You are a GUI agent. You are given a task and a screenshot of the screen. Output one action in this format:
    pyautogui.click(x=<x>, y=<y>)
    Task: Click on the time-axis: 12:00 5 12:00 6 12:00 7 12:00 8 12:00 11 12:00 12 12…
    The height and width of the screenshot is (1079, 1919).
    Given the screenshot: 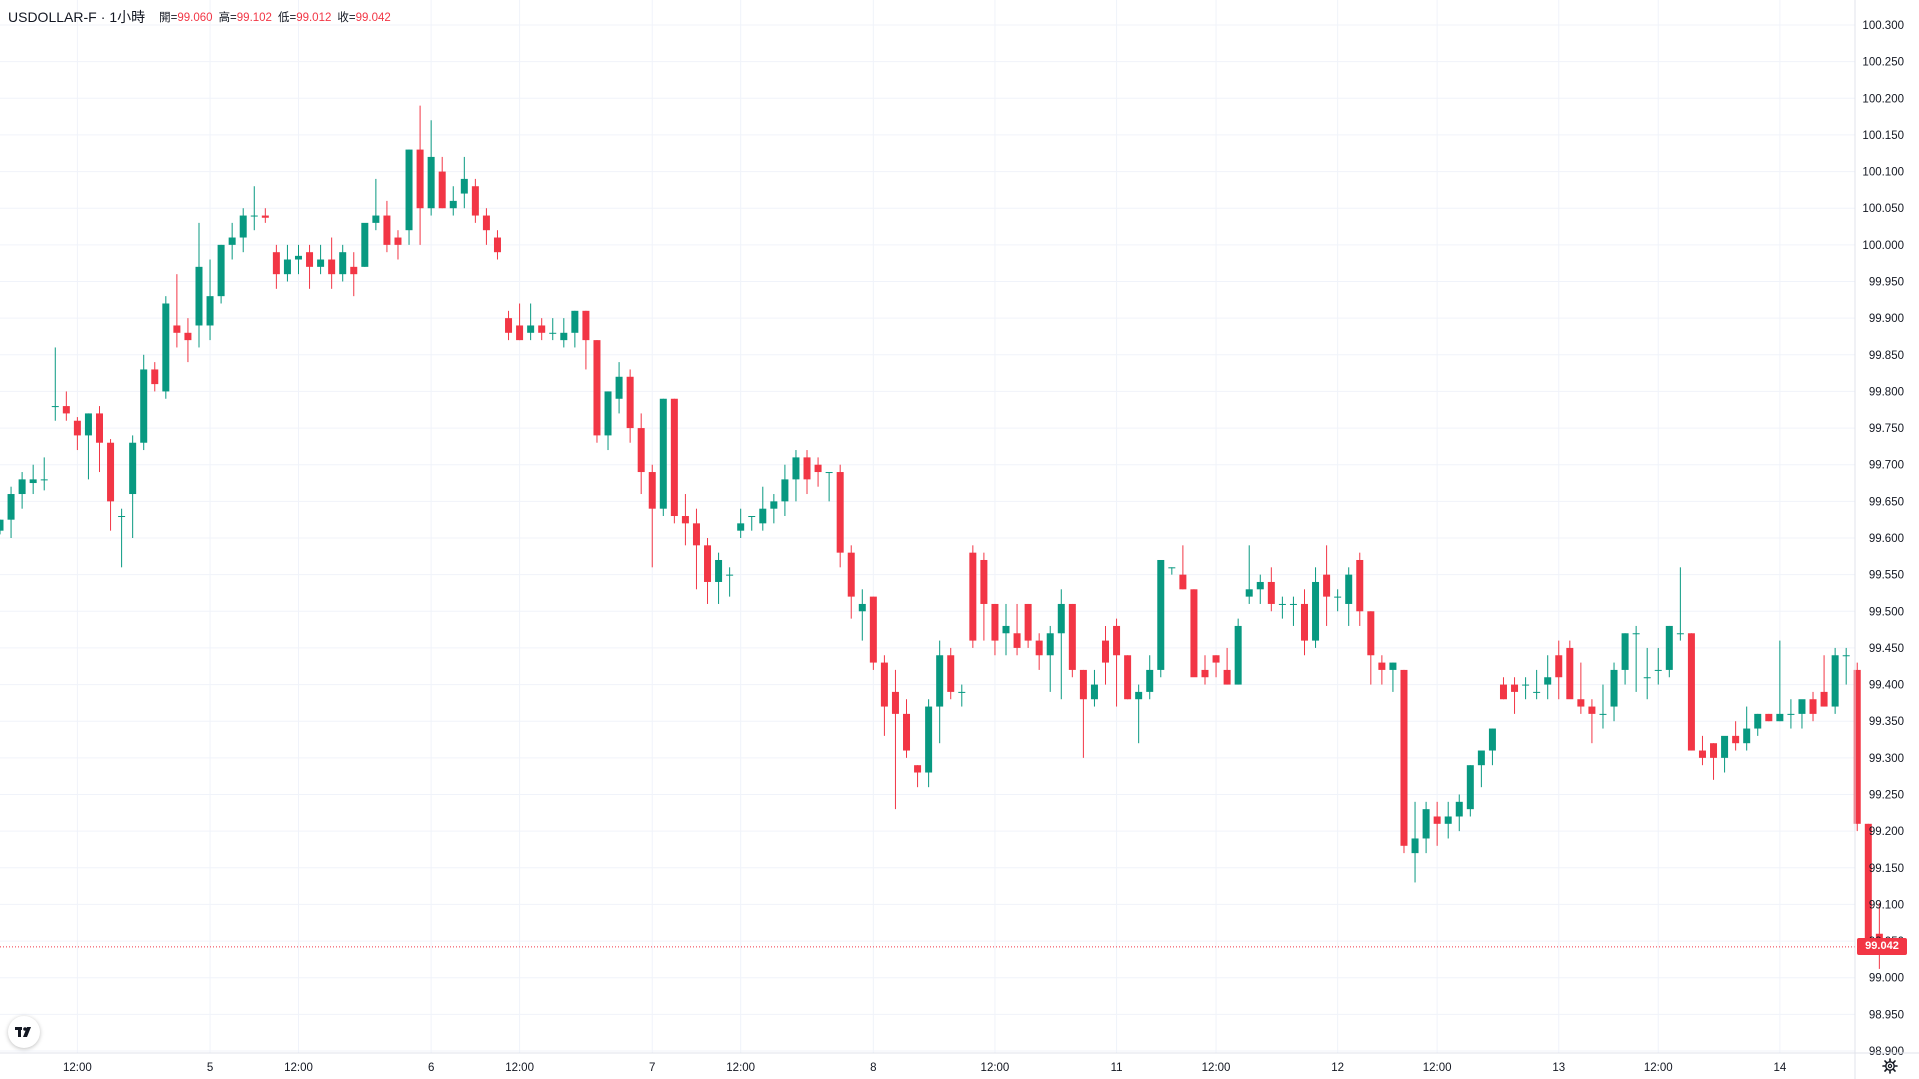 What is the action you would take?
    pyautogui.click(x=959, y=1063)
    